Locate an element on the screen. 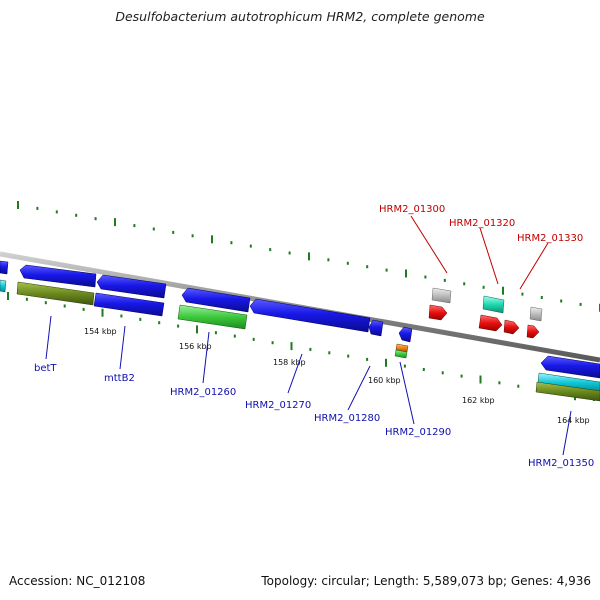 This screenshot has width=600, height=600. leader-bett is located at coordinates (48, 337).